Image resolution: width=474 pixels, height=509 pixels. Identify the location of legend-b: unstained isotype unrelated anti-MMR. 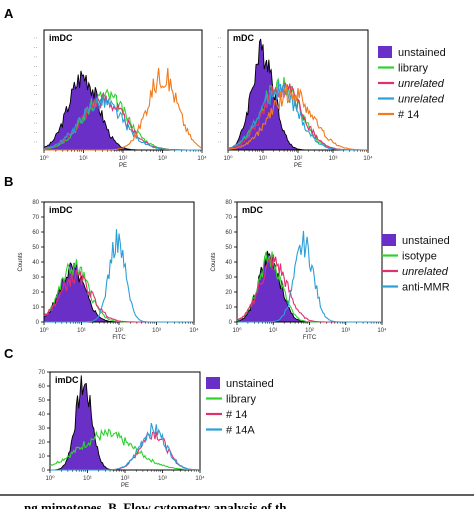
(416, 264).